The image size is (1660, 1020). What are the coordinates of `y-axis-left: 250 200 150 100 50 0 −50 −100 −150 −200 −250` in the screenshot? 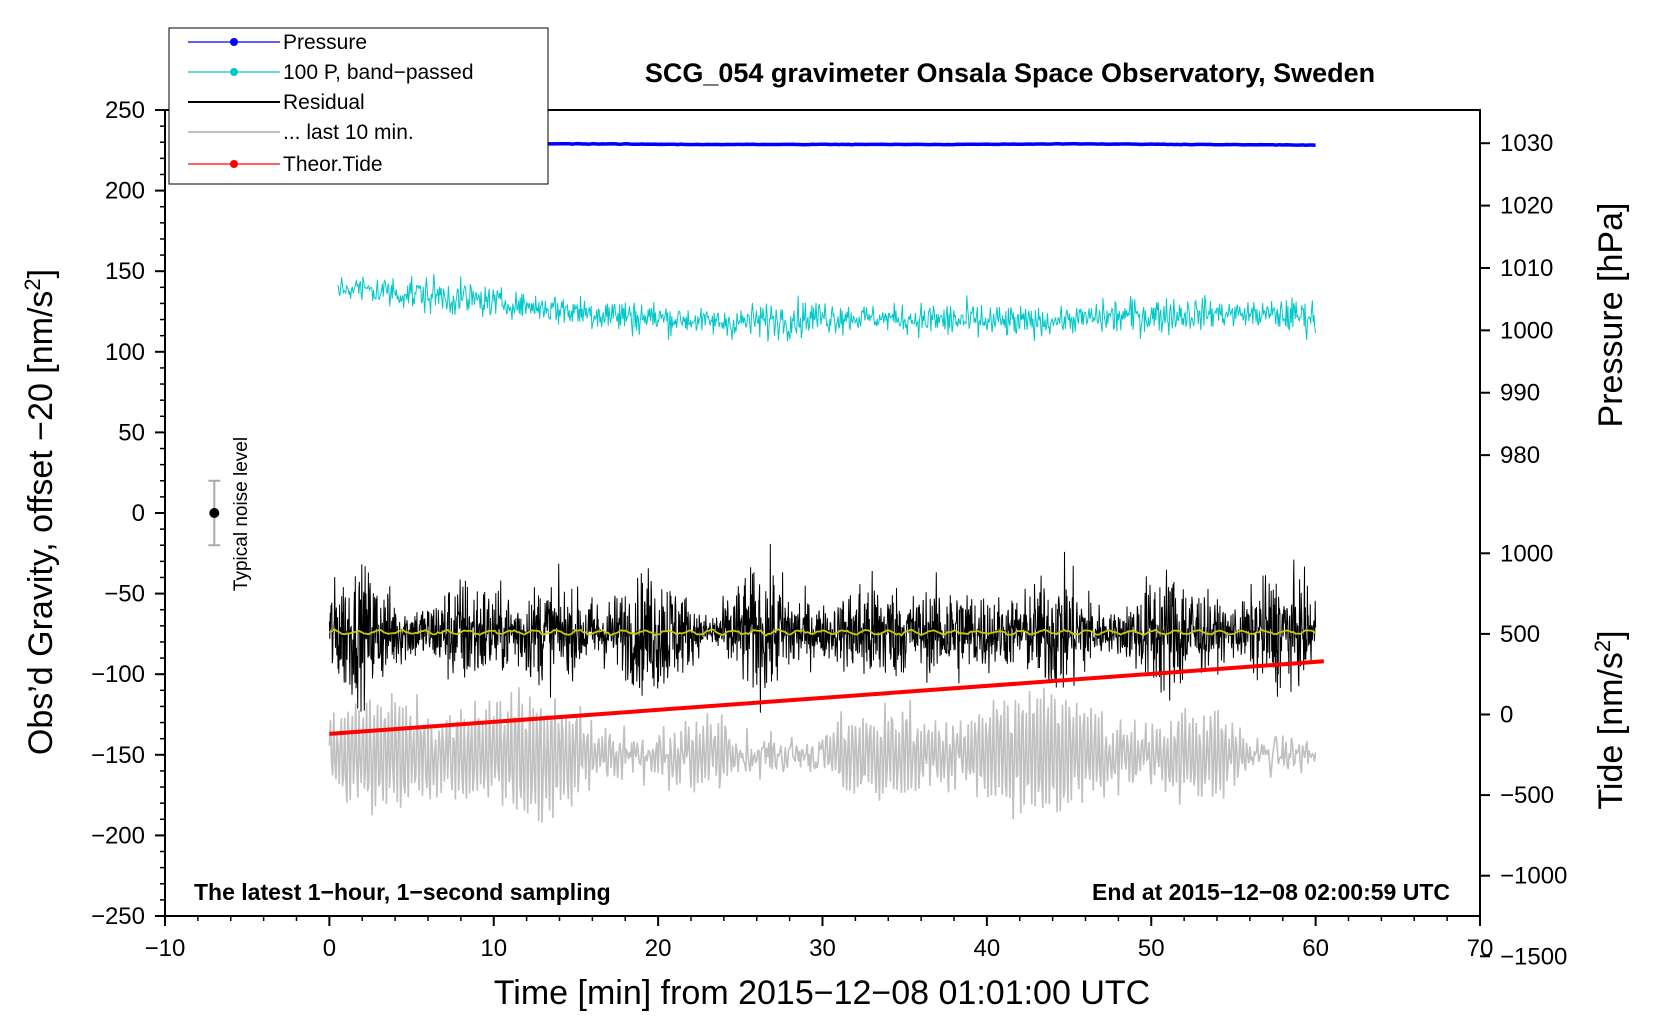 It's located at (128, 513).